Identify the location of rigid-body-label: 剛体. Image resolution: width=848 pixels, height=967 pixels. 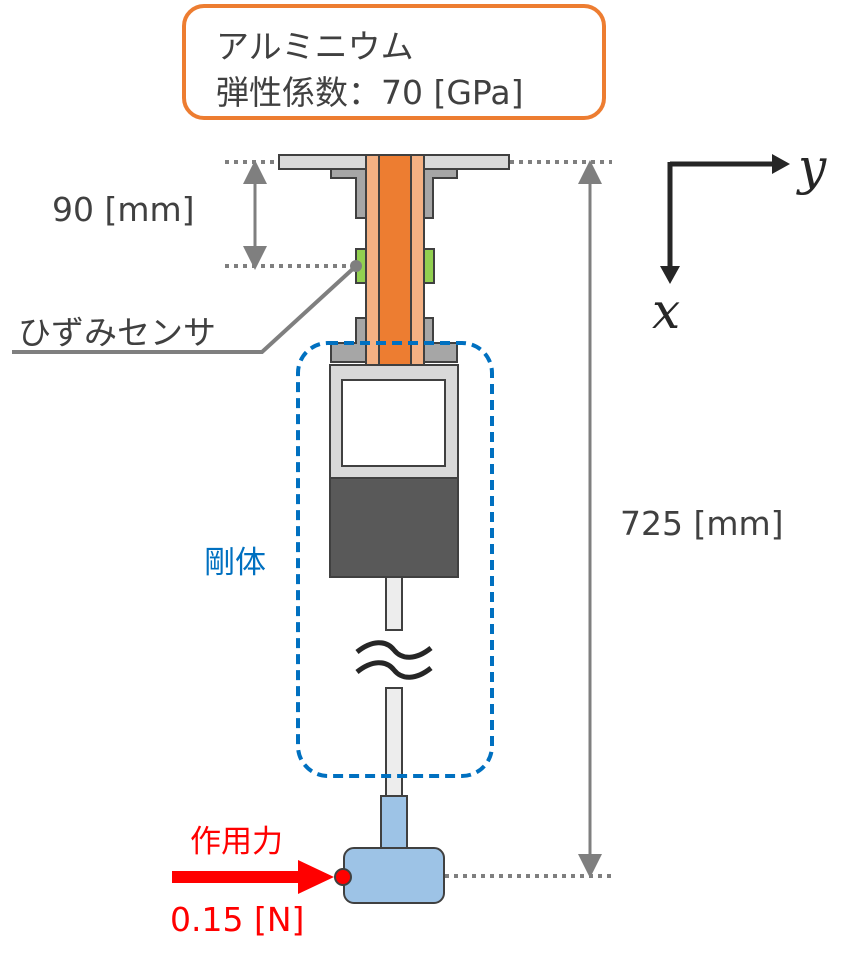
(235, 563).